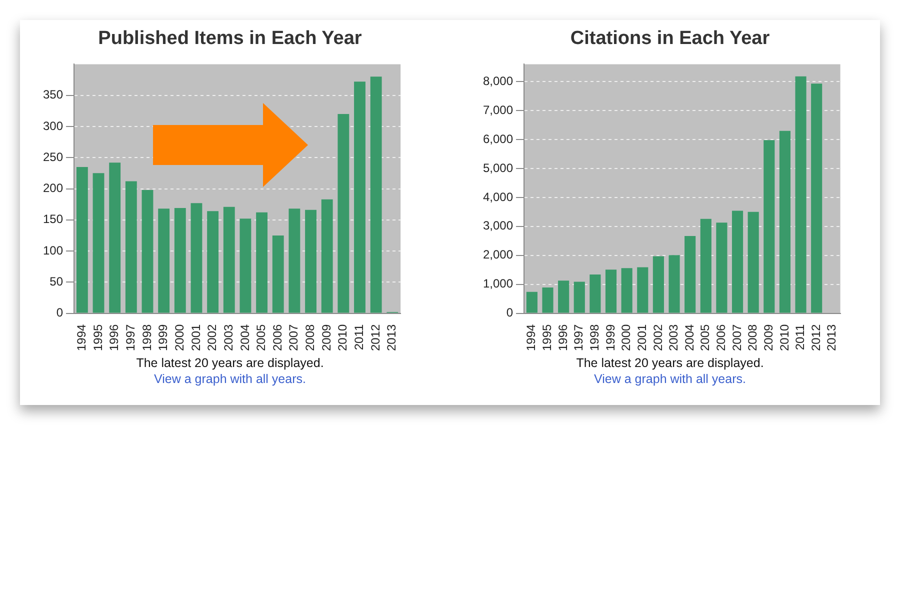 The width and height of the screenshot is (921, 592). What do you see at coordinates (670, 39) in the screenshot?
I see `chart-title: Citations in Each Year` at bounding box center [670, 39].